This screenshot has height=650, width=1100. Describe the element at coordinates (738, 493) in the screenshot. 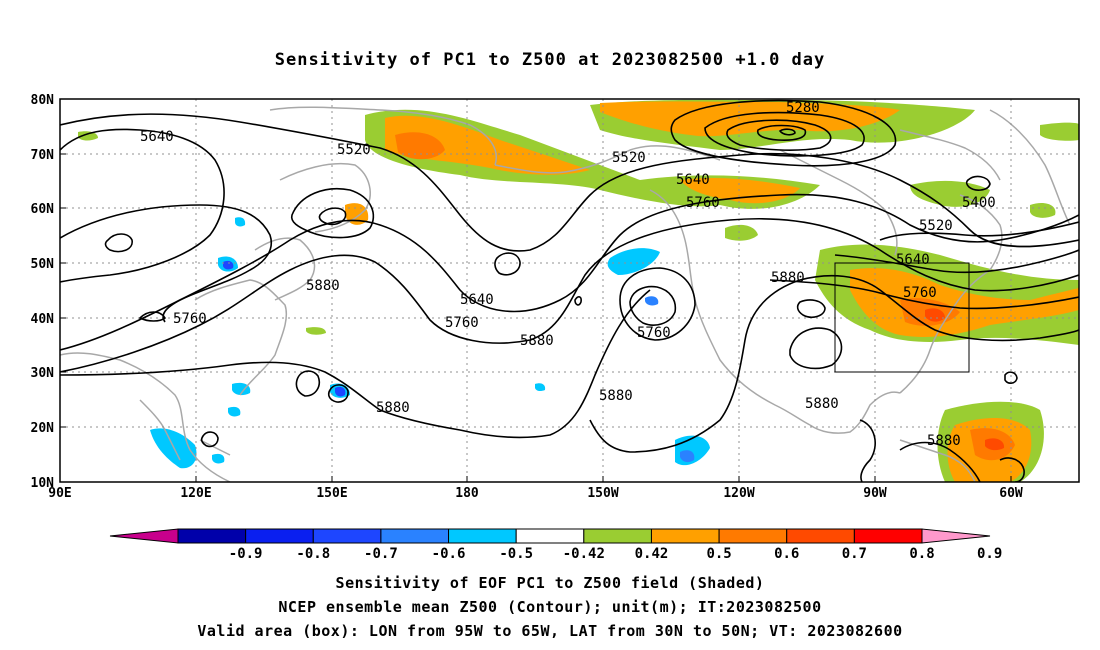

I see `lon-label: 120W` at that location.